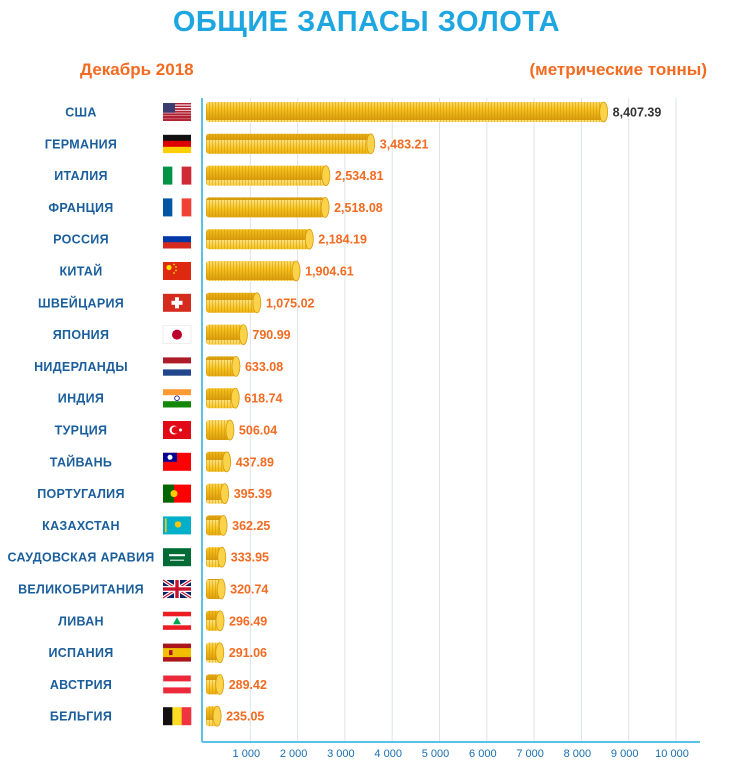  Describe the element at coordinates (81, 271) in the screenshot. I see `country-label: КИТАЙ` at that location.